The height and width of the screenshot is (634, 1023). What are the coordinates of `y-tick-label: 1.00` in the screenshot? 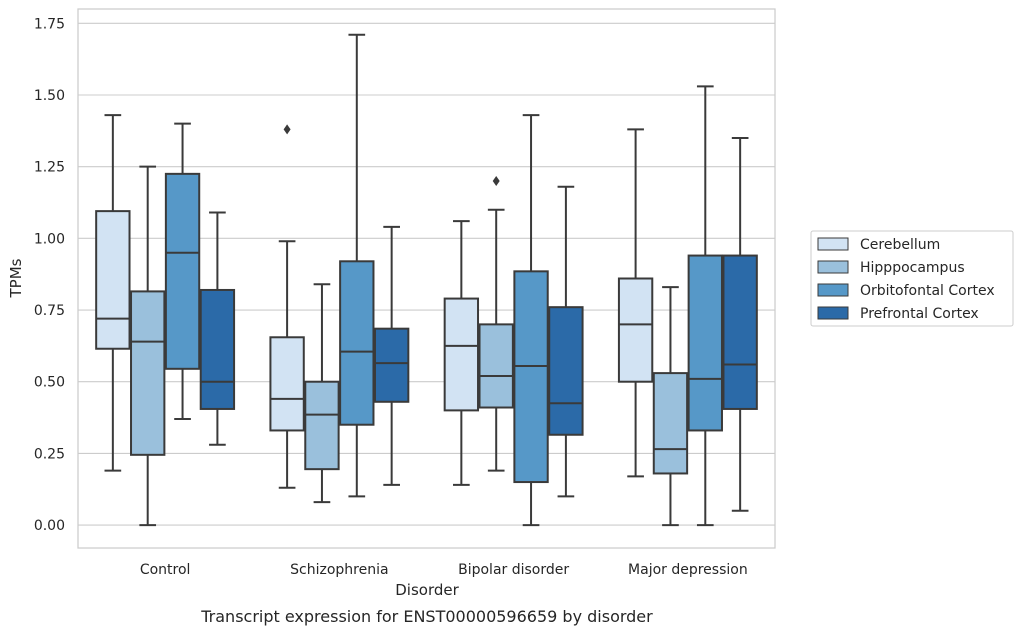 It's located at (49, 239).